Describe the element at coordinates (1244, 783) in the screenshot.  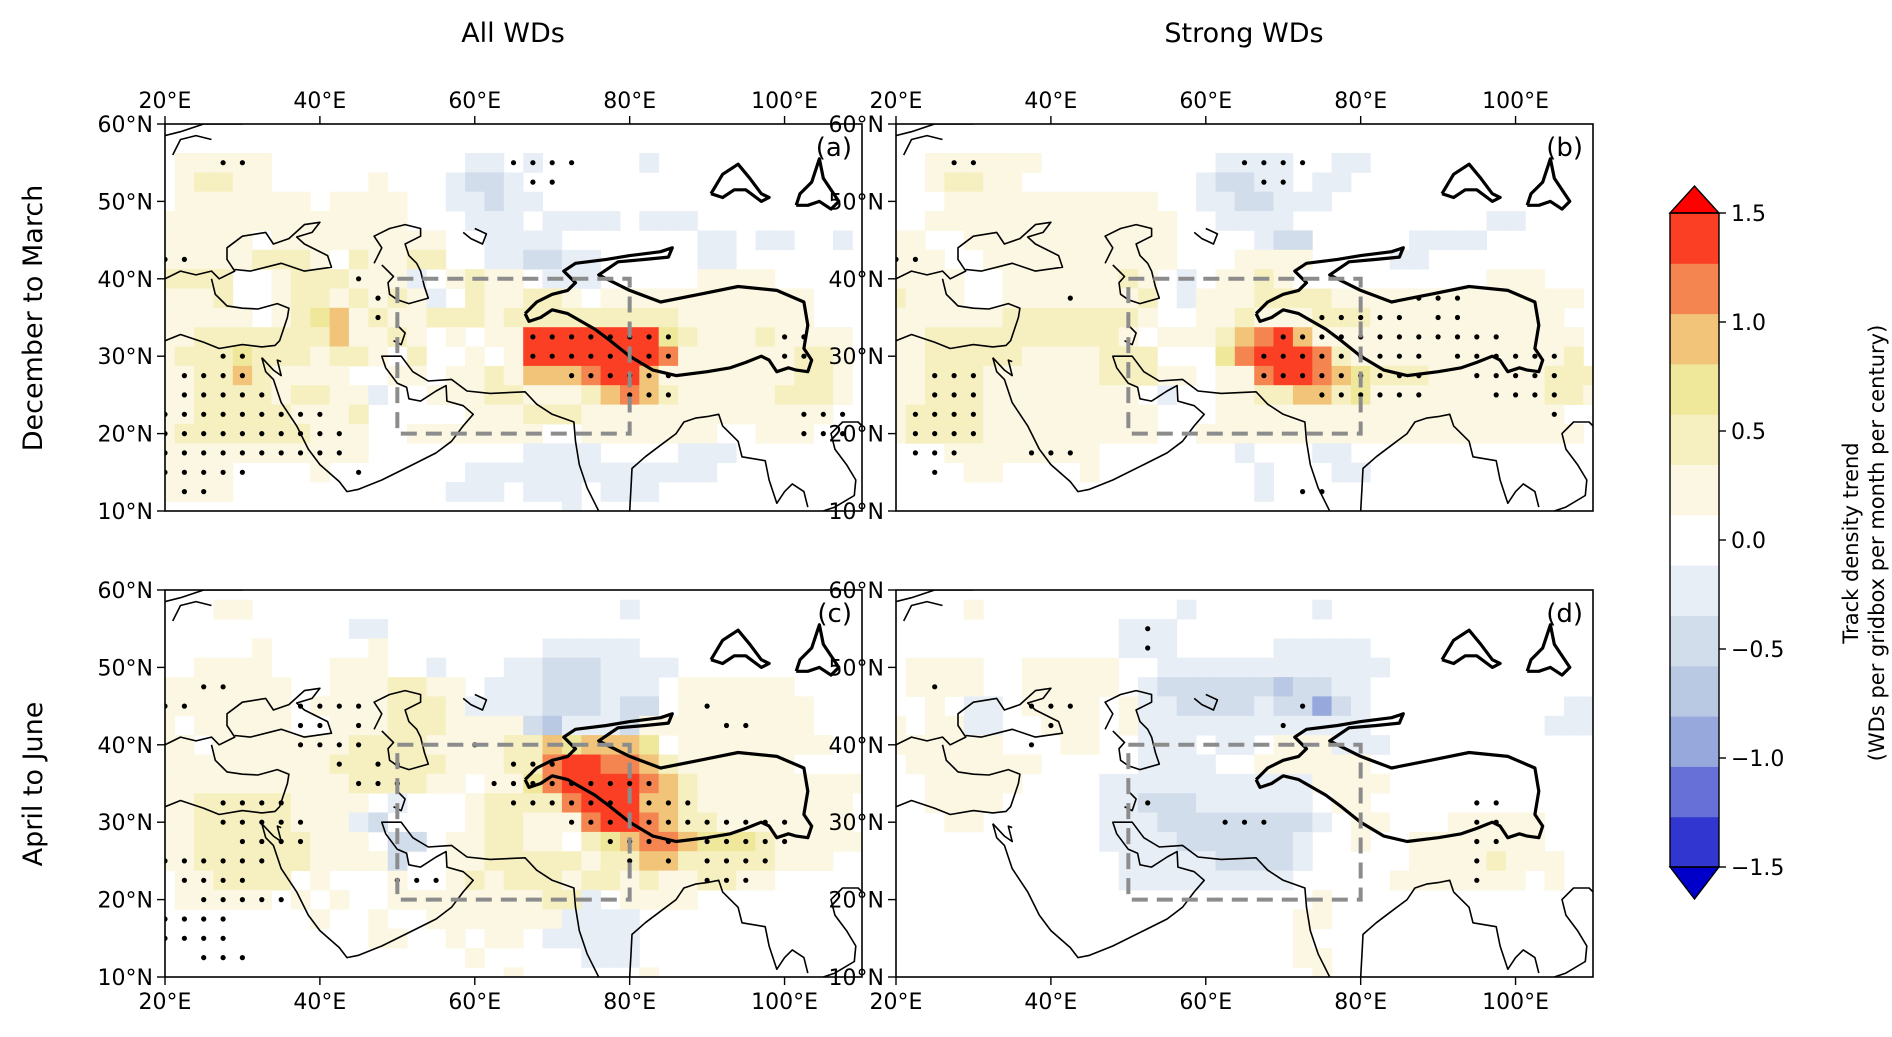
I see `panel-map-area` at that location.